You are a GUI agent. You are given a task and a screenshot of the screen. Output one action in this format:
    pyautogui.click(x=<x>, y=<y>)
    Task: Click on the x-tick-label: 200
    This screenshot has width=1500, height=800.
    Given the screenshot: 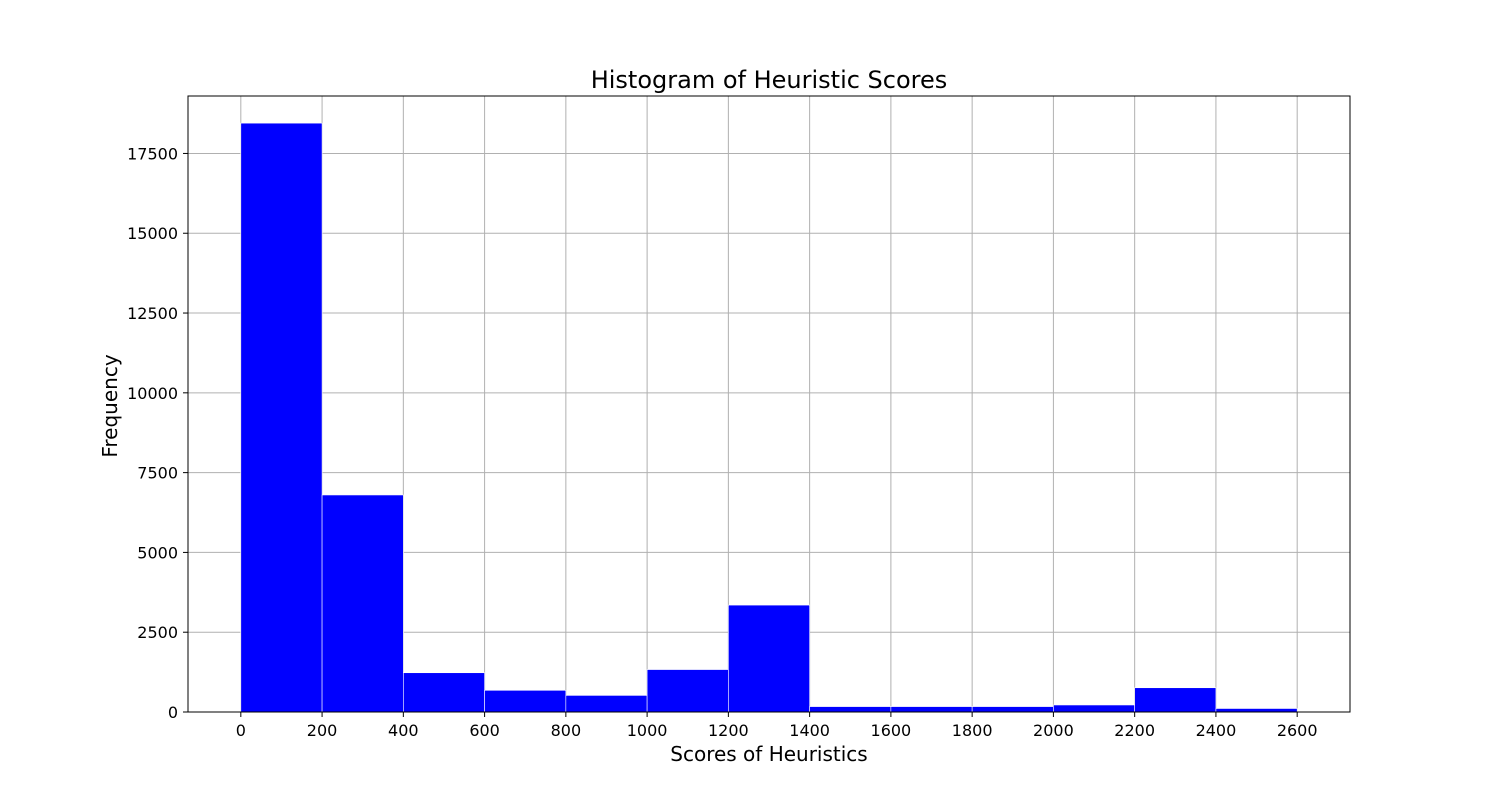 What is the action you would take?
    pyautogui.click(x=322, y=730)
    